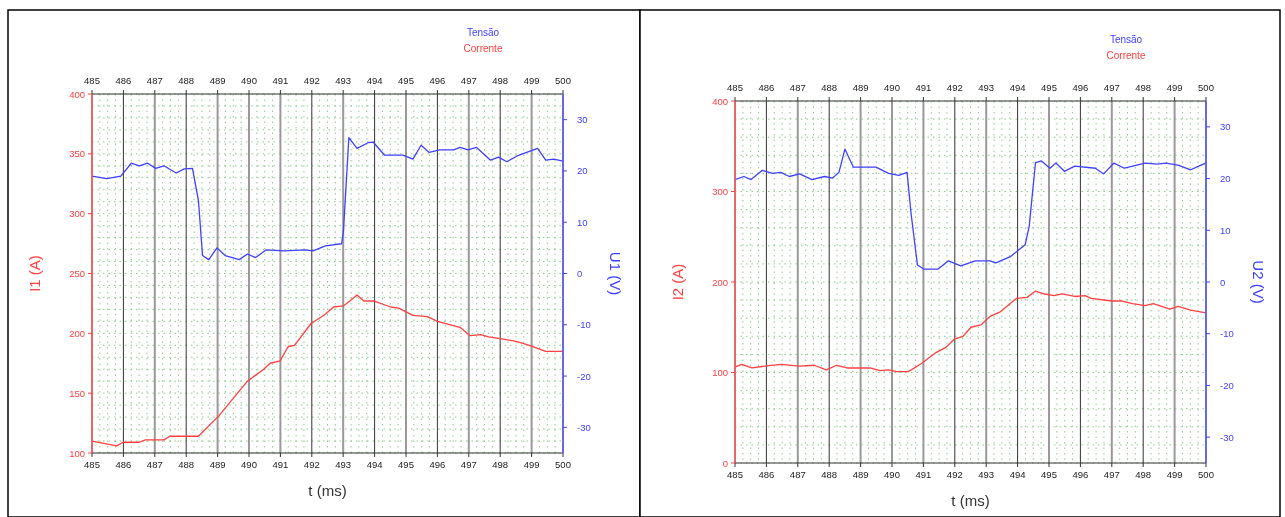  What do you see at coordinates (1080, 87) in the screenshot?
I see `x2-tick-label: 496` at bounding box center [1080, 87].